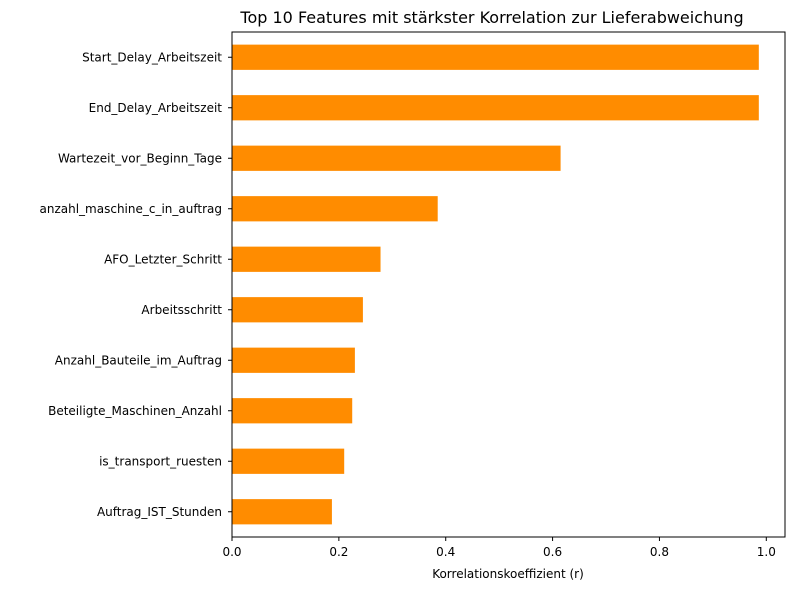  What do you see at coordinates (231, 552) in the screenshot?
I see `x-tick-label: 0.0` at bounding box center [231, 552].